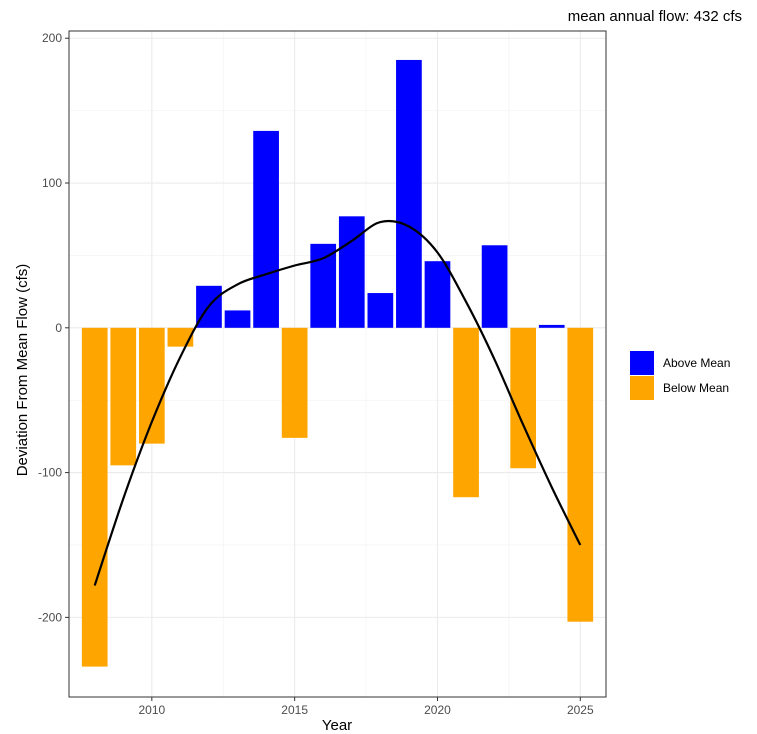 This screenshot has width=757, height=734. Describe the element at coordinates (696, 363) in the screenshot. I see `legend-label: Above Mean` at that location.